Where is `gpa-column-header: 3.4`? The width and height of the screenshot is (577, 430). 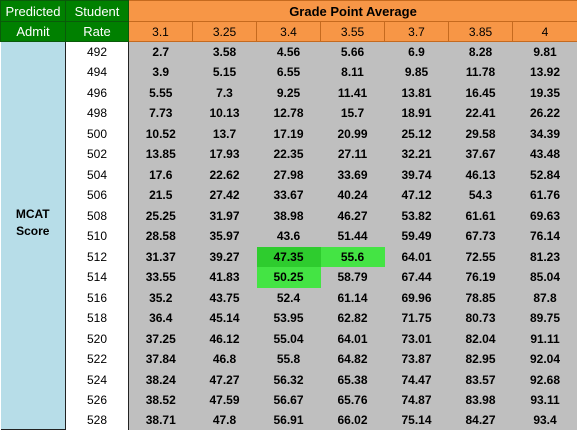 gpa-column-header: 3.4 is located at coordinates (289, 32).